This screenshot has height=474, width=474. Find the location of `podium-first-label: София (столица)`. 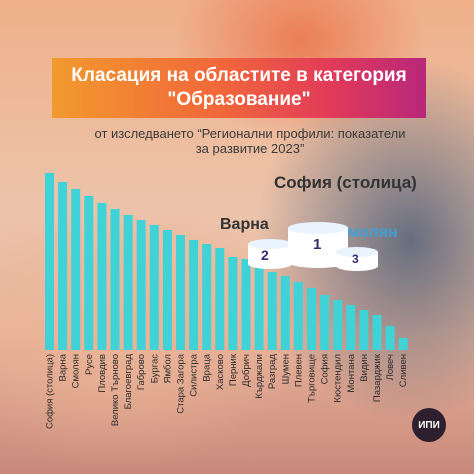

podium-first-label: София (столица) is located at coordinates (345, 182).